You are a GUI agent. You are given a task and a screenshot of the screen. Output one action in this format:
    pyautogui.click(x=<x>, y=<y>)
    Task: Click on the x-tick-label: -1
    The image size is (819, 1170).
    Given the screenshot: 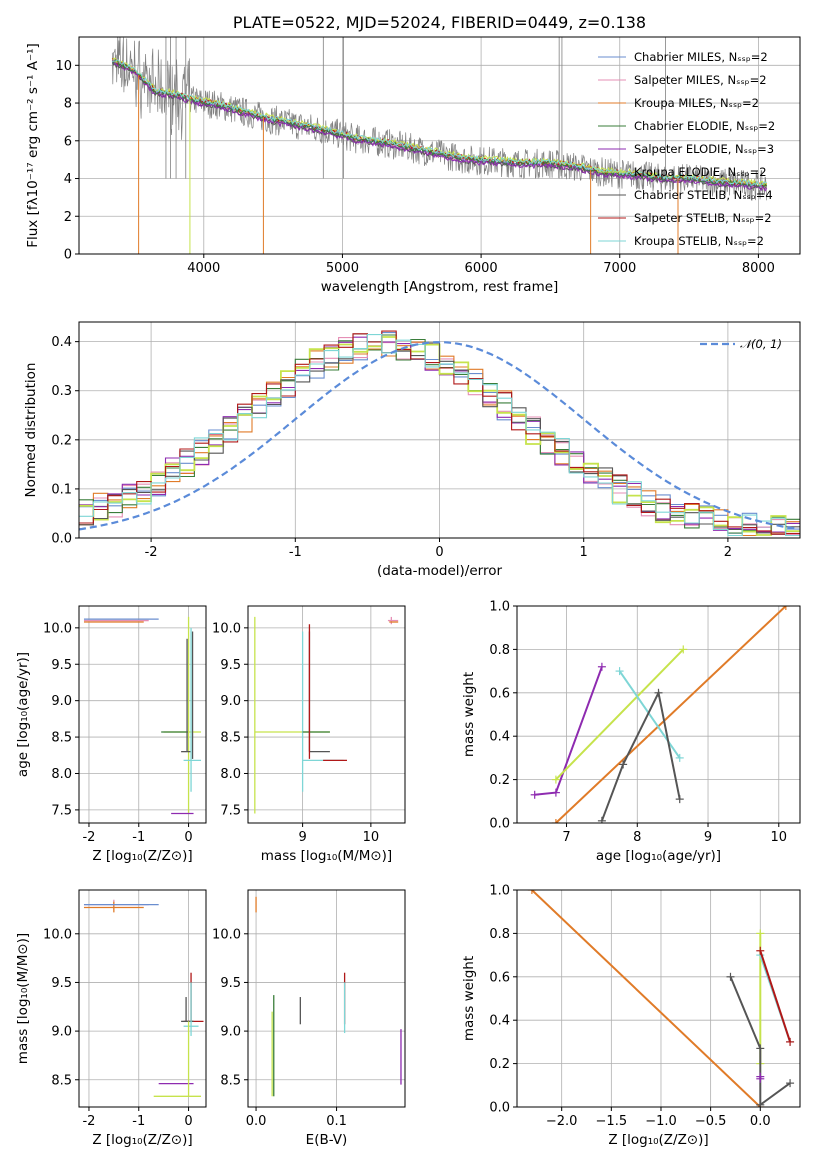 What is the action you would take?
    pyautogui.click(x=295, y=552)
    